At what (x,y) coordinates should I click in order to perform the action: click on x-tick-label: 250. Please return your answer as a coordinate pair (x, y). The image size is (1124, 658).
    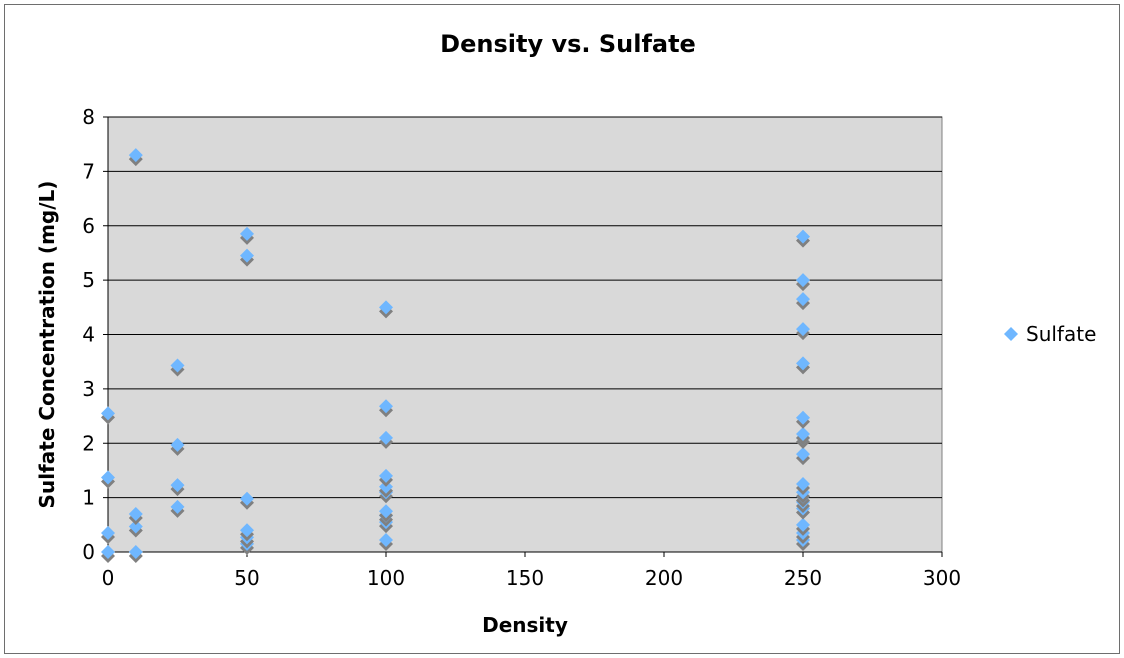
    Looking at the image, I should click on (803, 578).